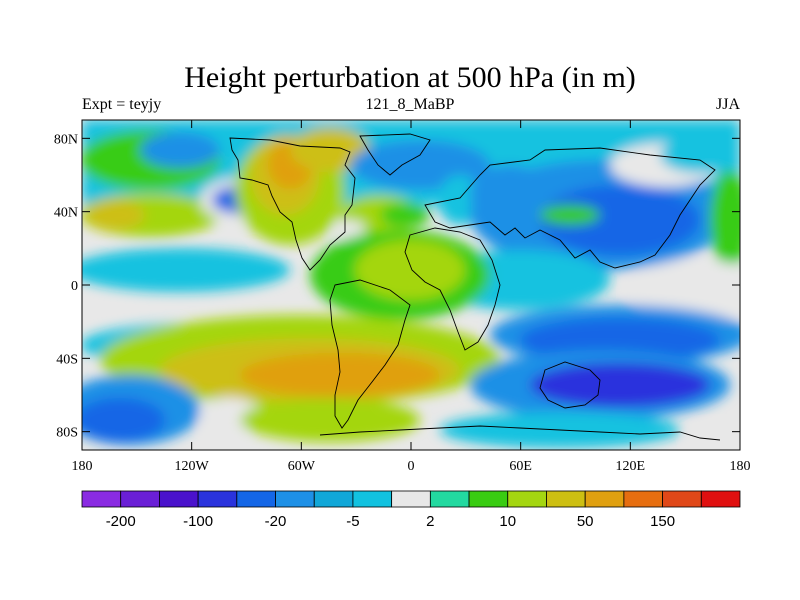 Image resolution: width=800 pixels, height=600 pixels. What do you see at coordinates (570, 385) in the screenshot?
I see `australia-outline` at bounding box center [570, 385].